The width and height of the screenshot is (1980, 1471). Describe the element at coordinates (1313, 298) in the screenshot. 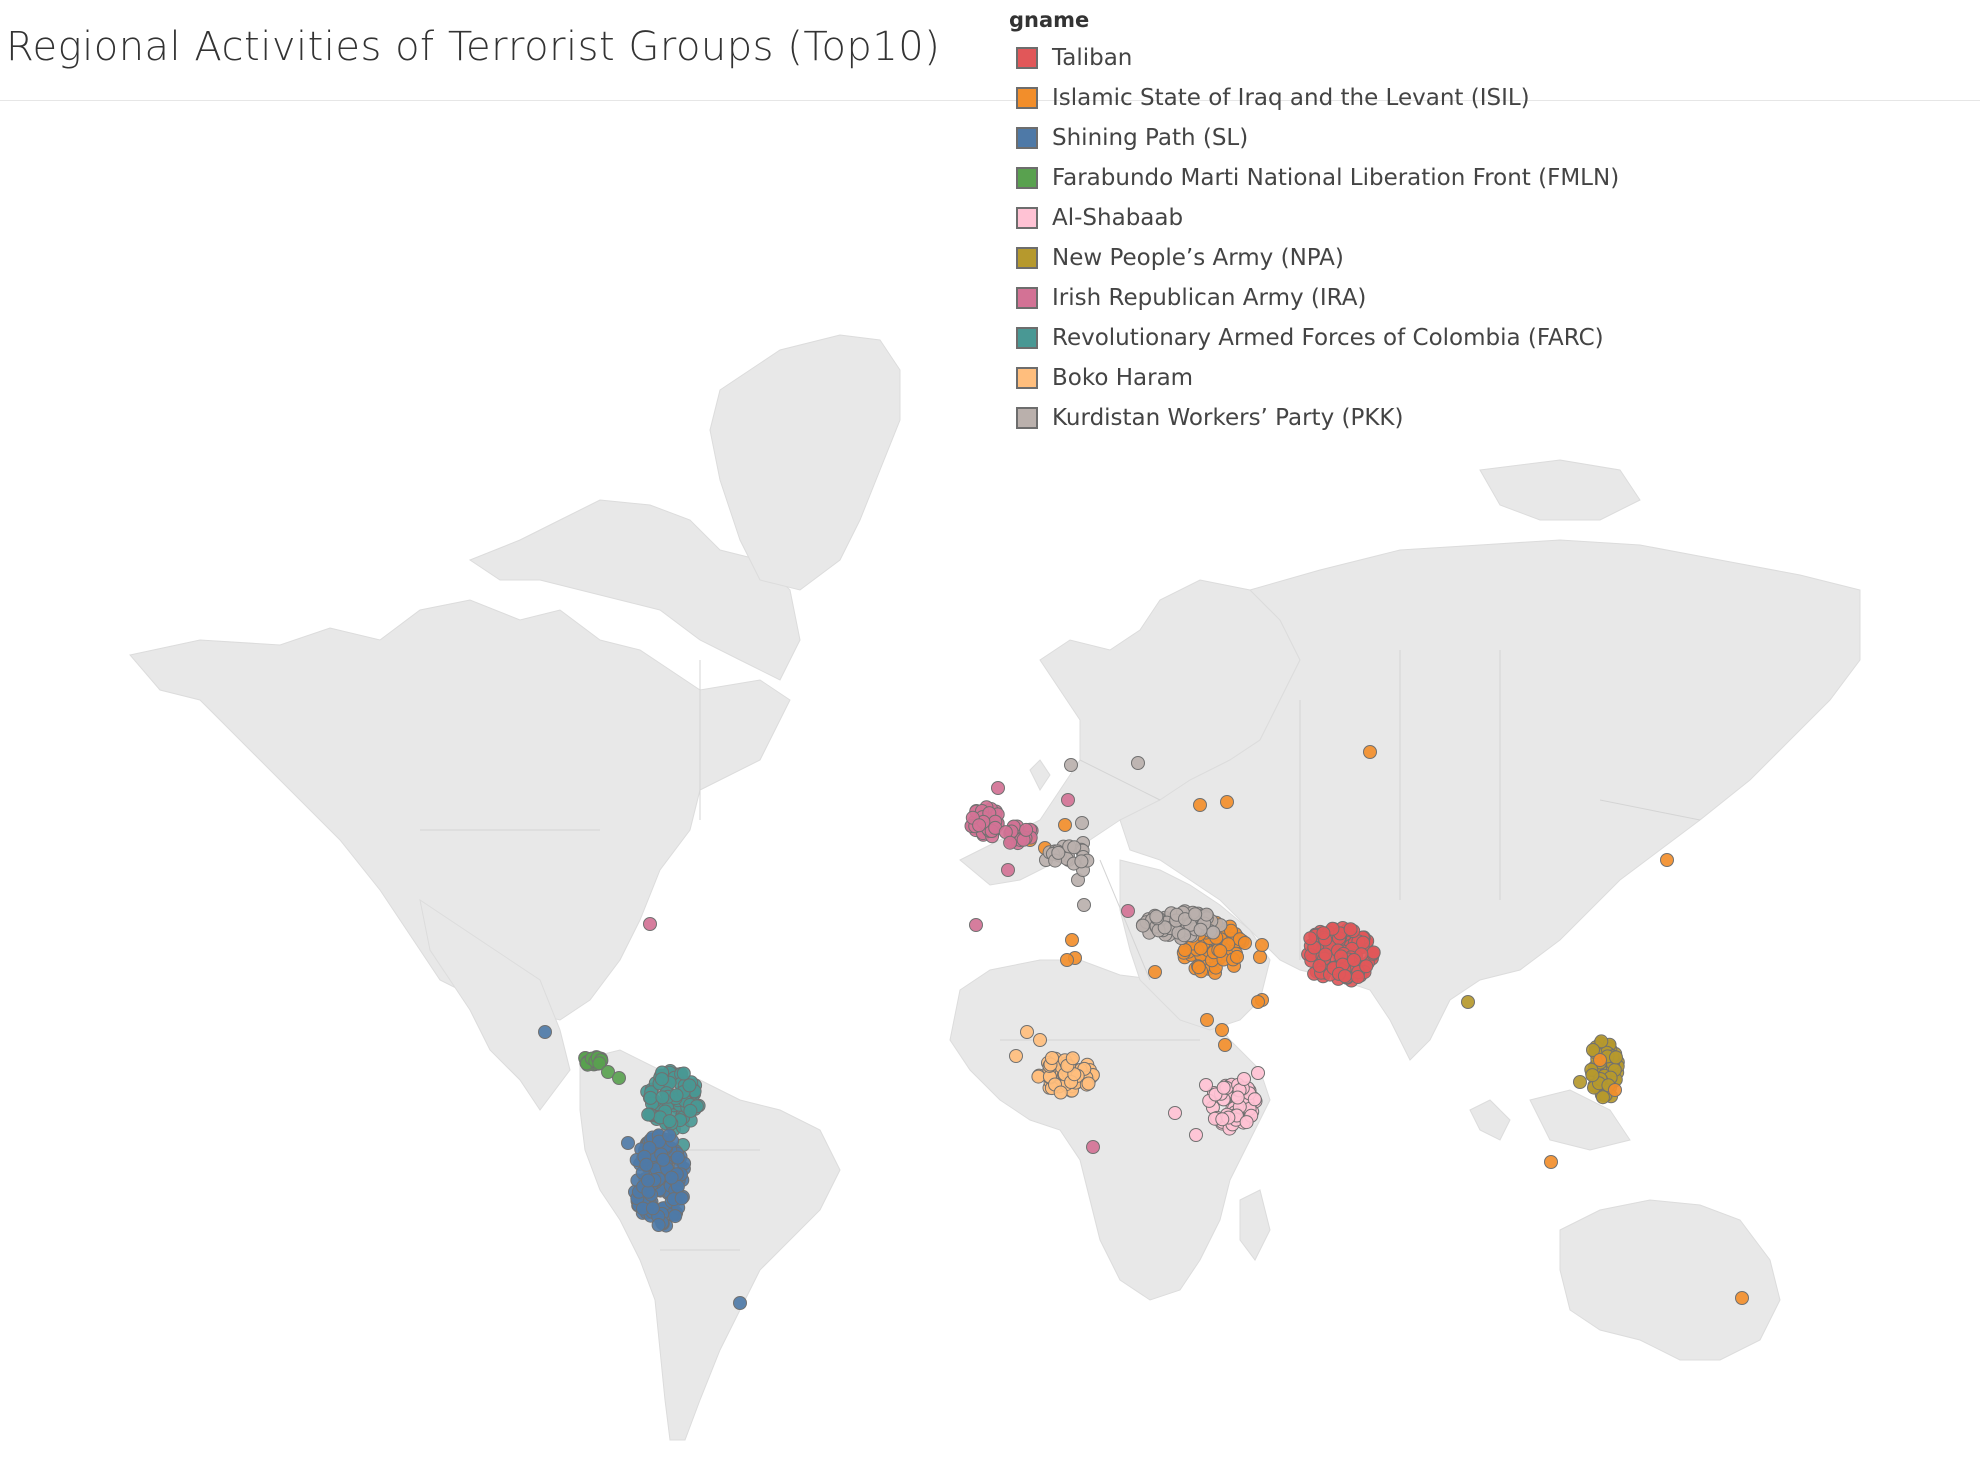

I see `legend-item-ira: Irish Republican Army (IRA)` at that location.